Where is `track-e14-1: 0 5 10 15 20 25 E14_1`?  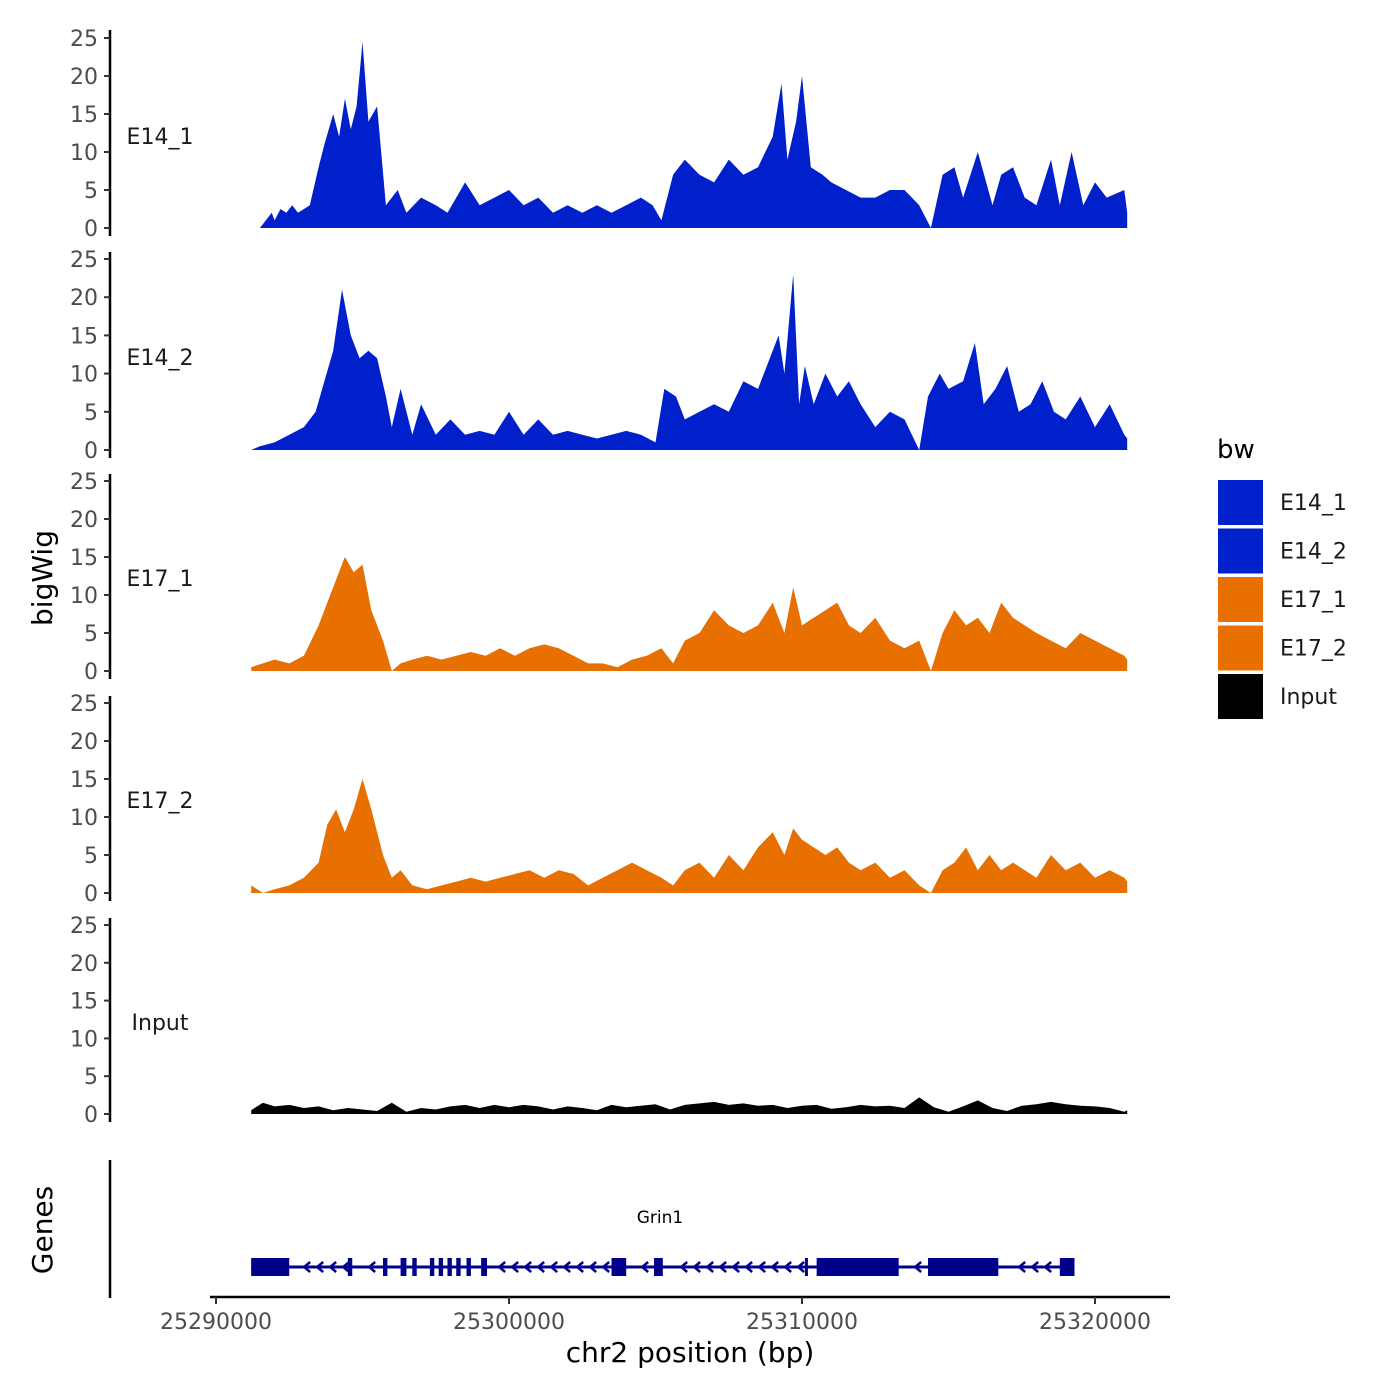 track-e14-1: 0 5 10 15 20 25 E14_1 is located at coordinates (599, 134).